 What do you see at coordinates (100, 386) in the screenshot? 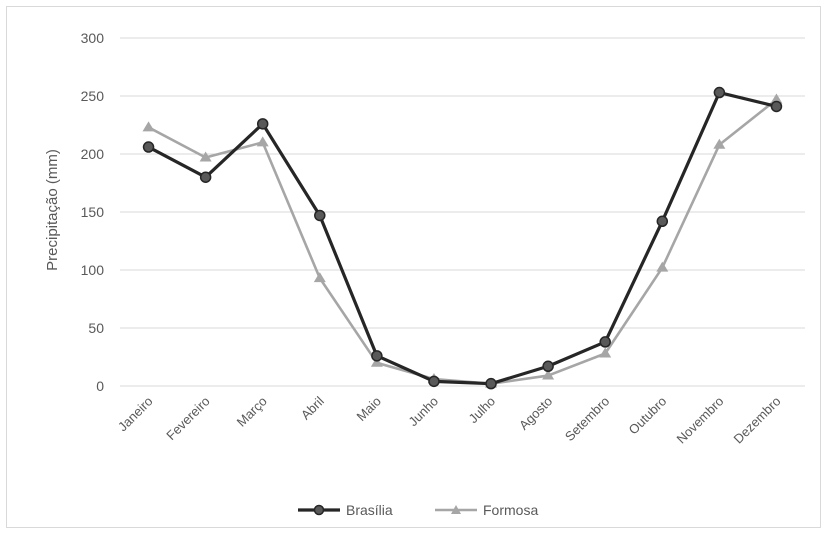
I see `y-tick-label: 0` at bounding box center [100, 386].